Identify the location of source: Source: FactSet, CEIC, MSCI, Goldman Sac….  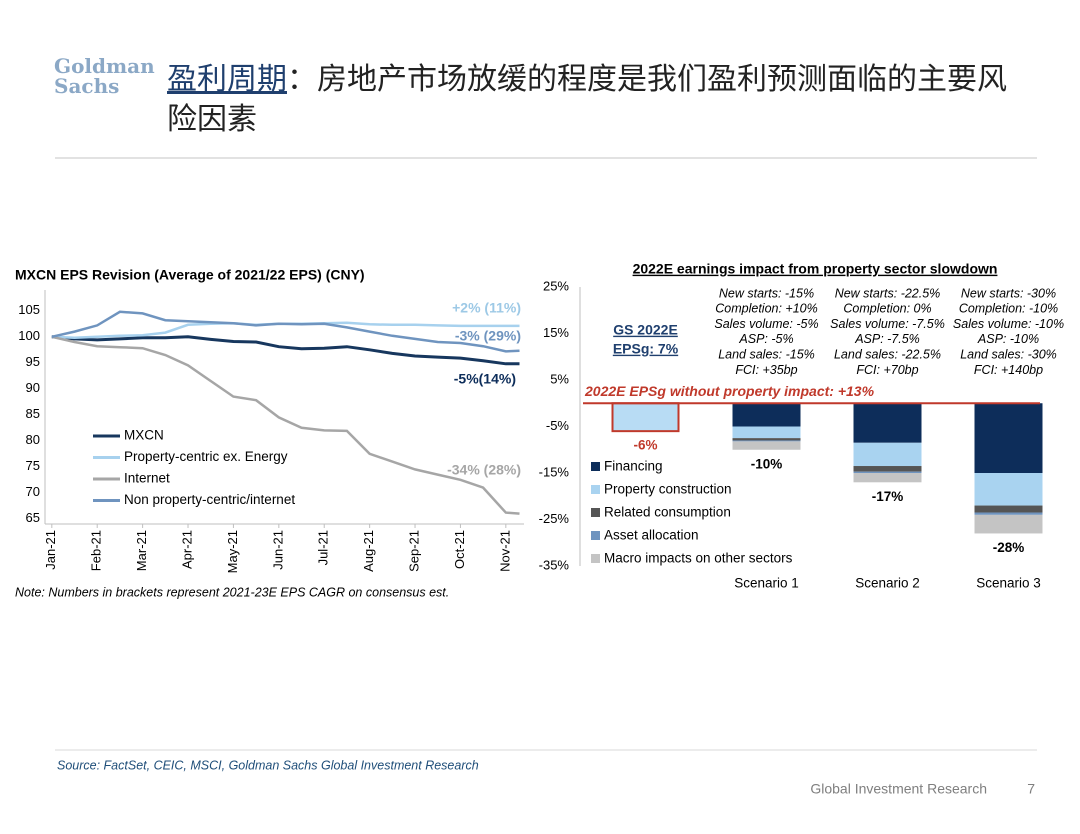
(268, 765).